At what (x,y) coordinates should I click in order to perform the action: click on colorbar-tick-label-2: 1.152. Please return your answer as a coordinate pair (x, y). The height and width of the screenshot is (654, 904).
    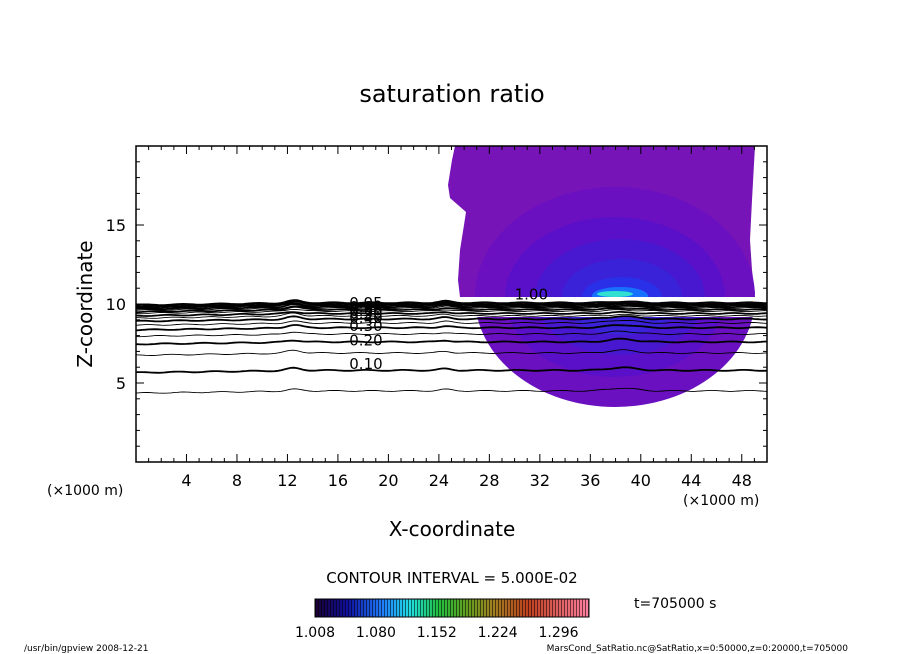
    Looking at the image, I should click on (437, 633).